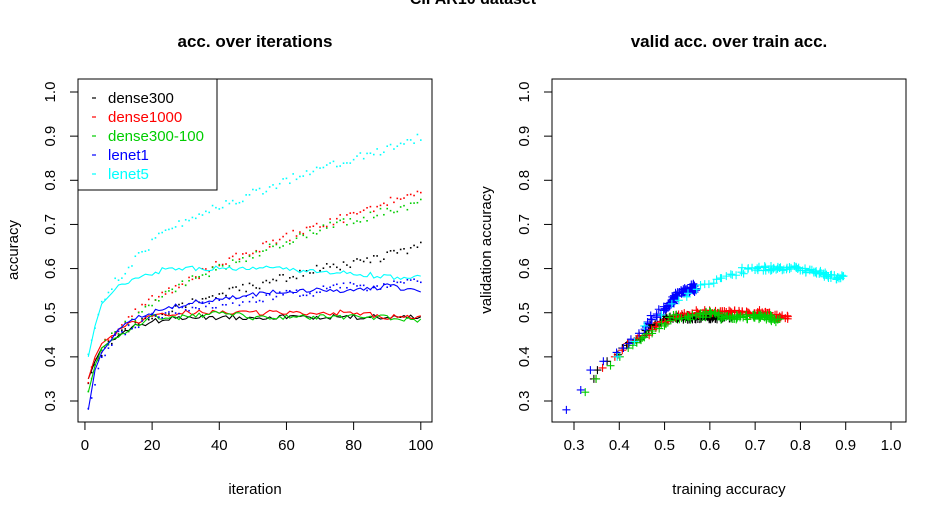 The height and width of the screenshot is (519, 946). Describe the element at coordinates (732, 437) in the screenshot. I see `x-axis: 0.3 0.4 0.5 0.6 0.7 0.8 0.9 1.0` at that location.